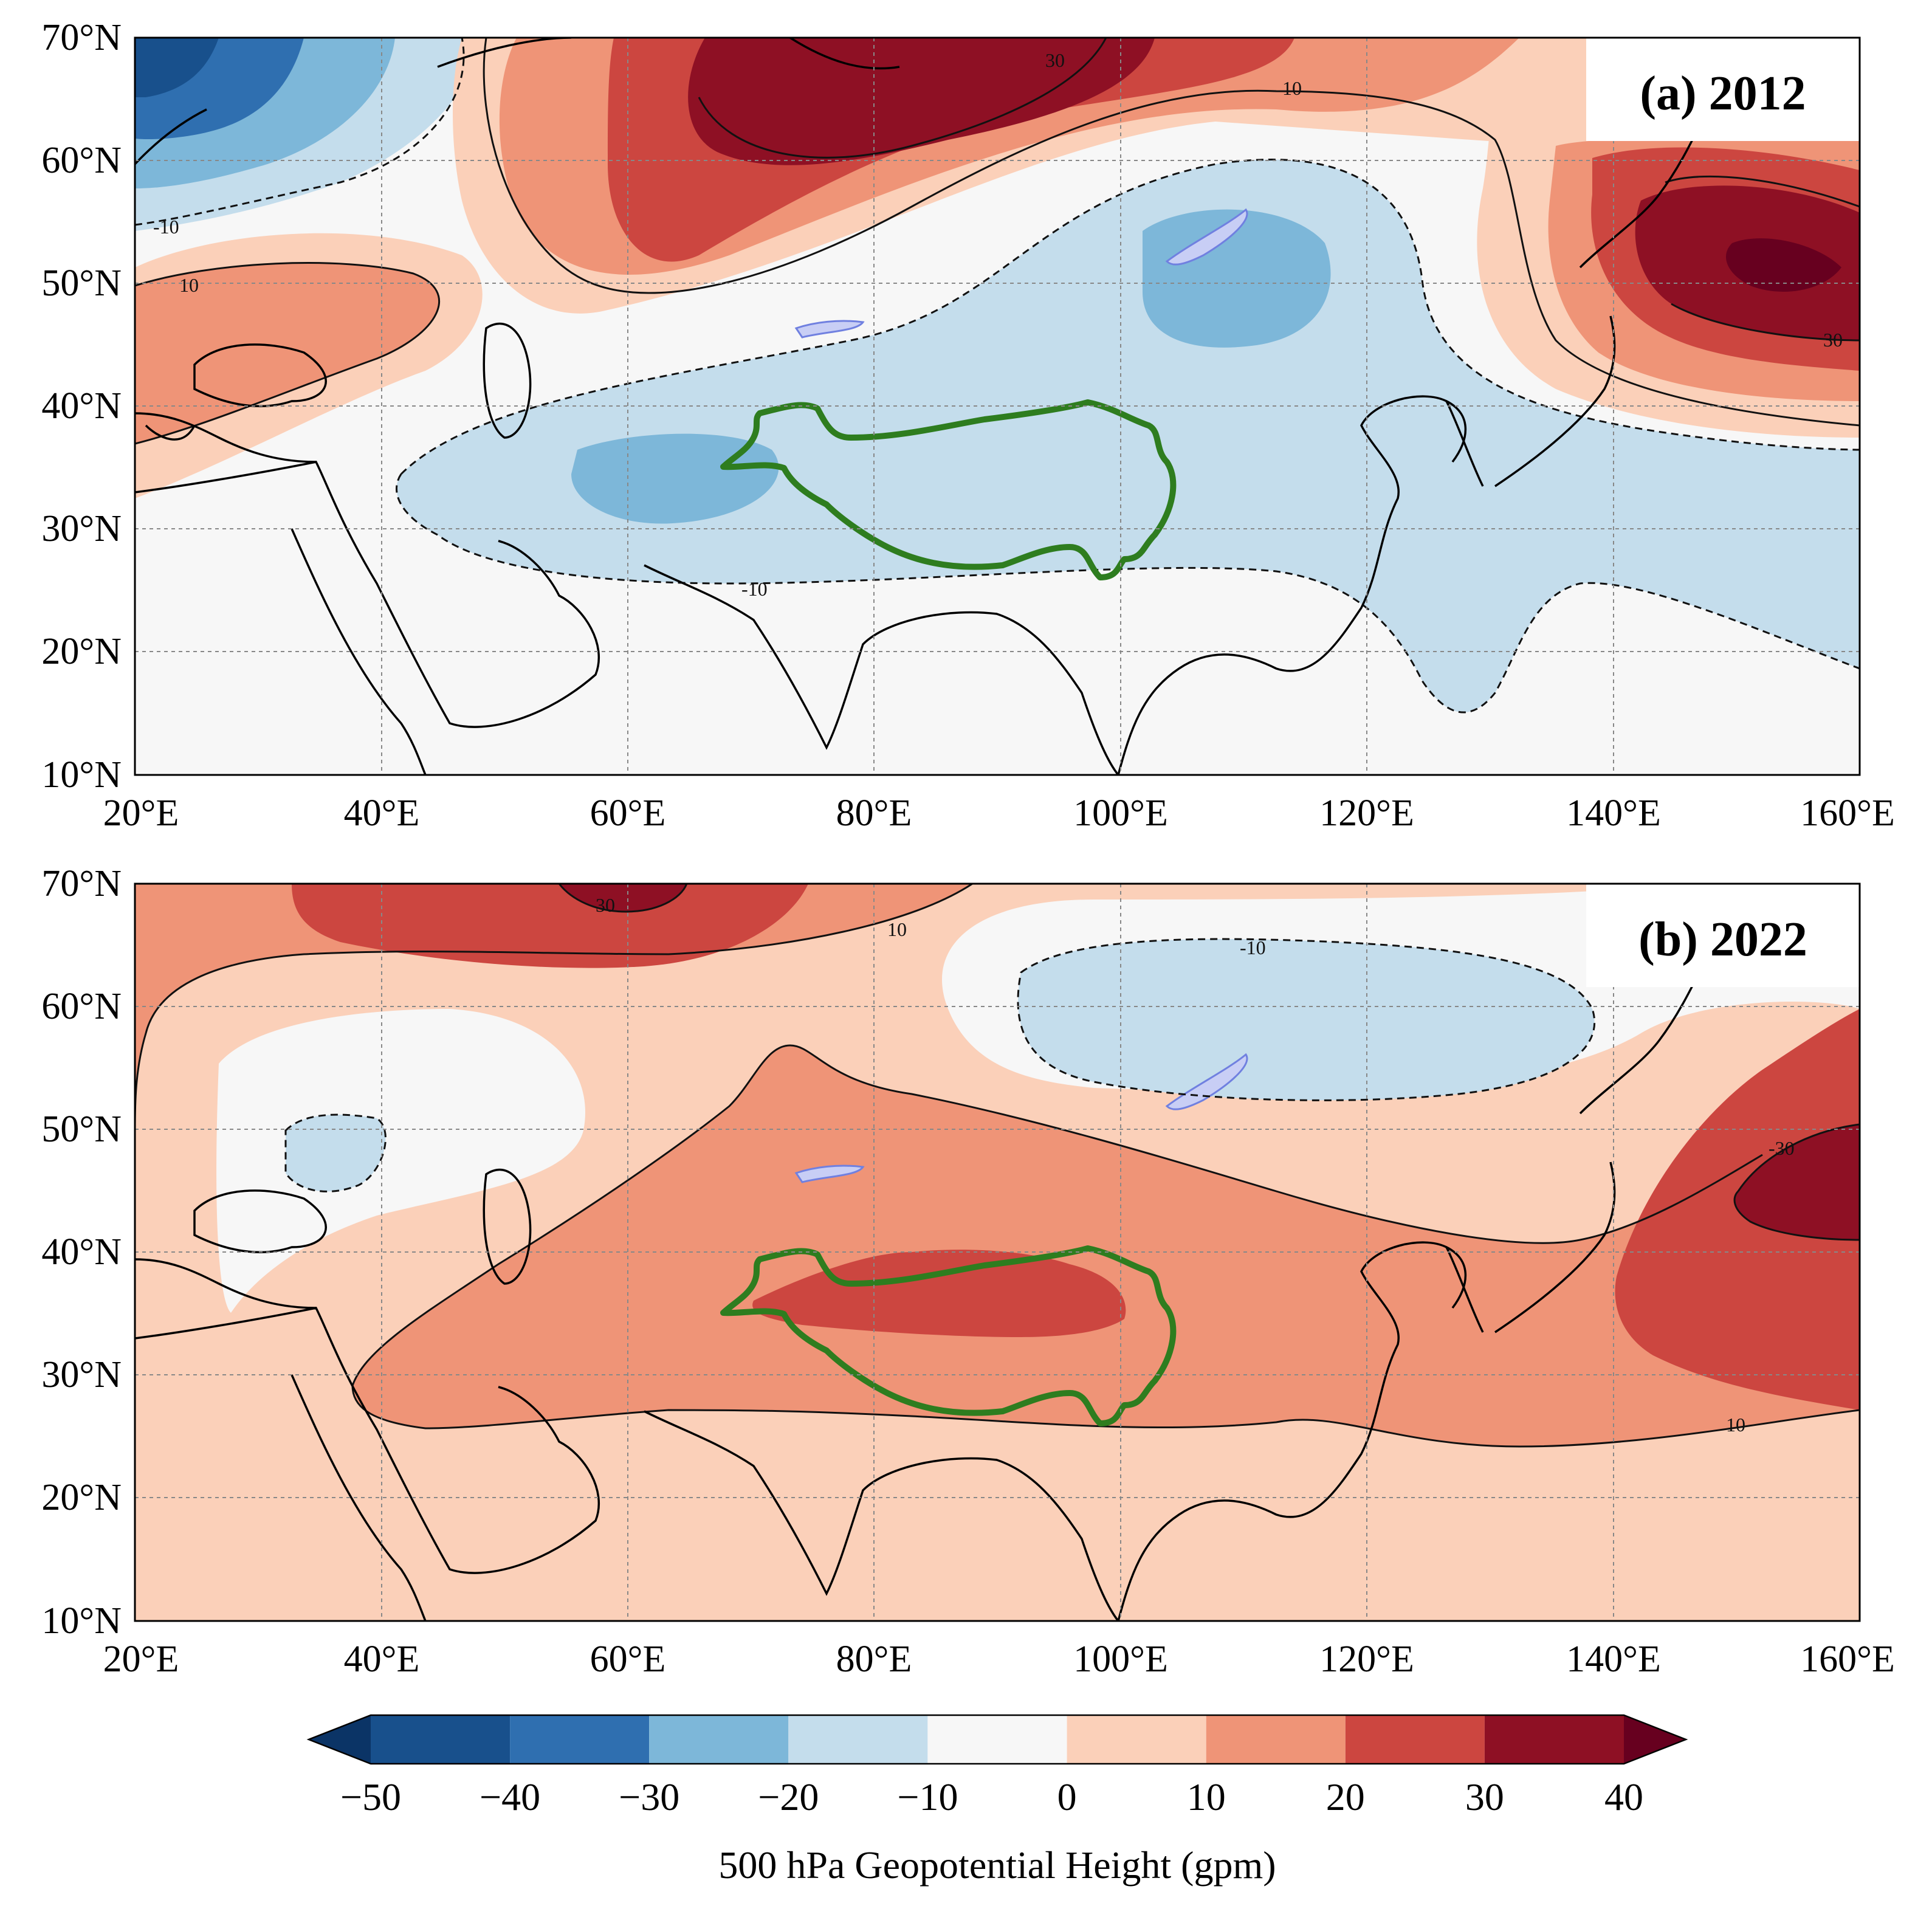 The width and height of the screenshot is (1932, 1906). Describe the element at coordinates (1722, 939) in the screenshot. I see `panel-b-title: (b) 2022` at that location.